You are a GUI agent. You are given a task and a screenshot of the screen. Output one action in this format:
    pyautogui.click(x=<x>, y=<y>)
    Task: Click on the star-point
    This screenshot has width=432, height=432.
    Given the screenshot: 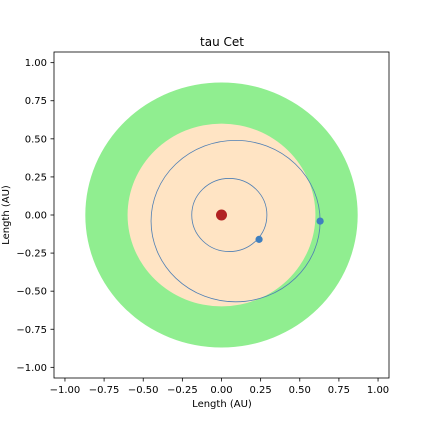 What is the action you would take?
    pyautogui.click(x=221, y=215)
    